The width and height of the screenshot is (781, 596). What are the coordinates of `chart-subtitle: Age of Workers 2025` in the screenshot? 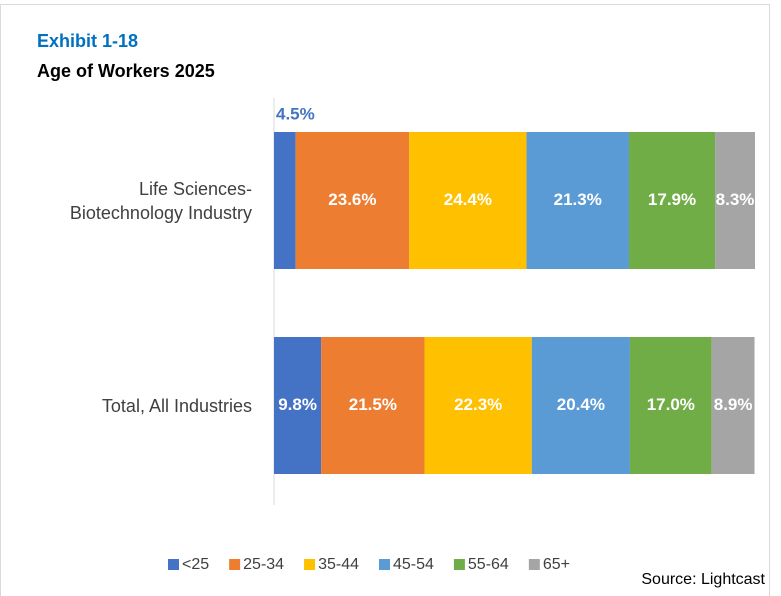 It's located at (126, 71).